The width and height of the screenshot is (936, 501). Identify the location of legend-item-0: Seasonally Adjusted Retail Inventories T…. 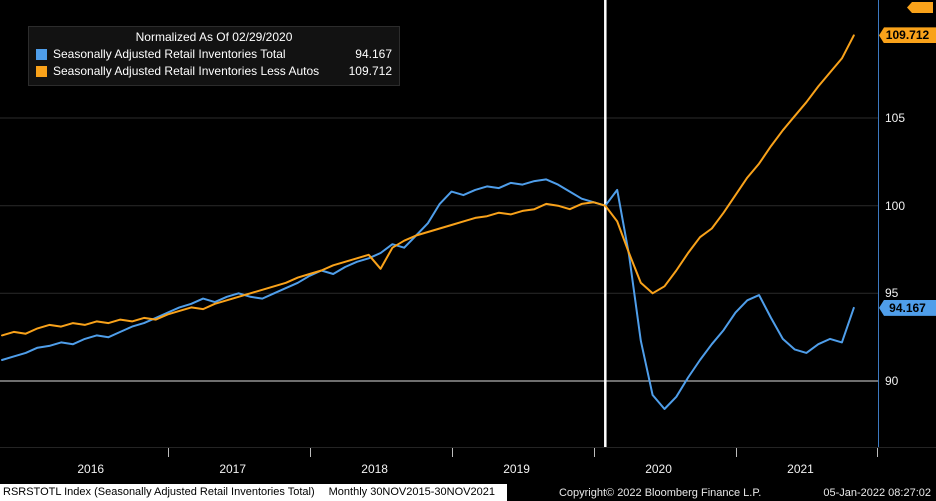
(214, 54).